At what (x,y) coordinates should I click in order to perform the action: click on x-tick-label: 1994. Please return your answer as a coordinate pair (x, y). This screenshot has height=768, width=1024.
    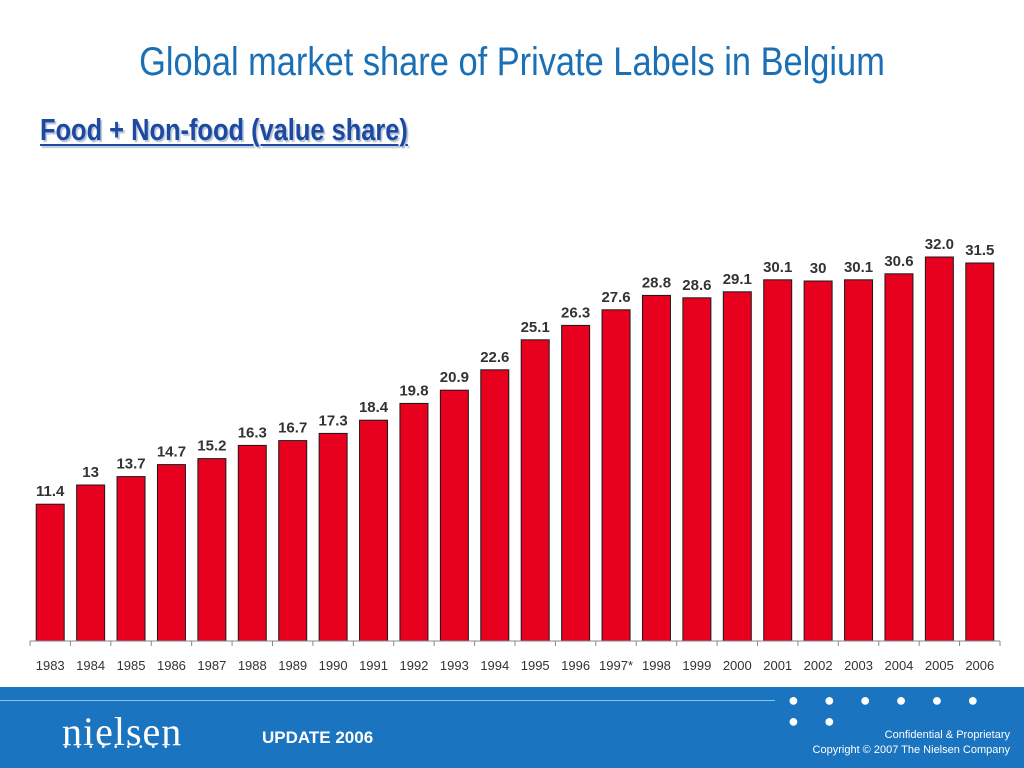
    Looking at the image, I should click on (494, 665).